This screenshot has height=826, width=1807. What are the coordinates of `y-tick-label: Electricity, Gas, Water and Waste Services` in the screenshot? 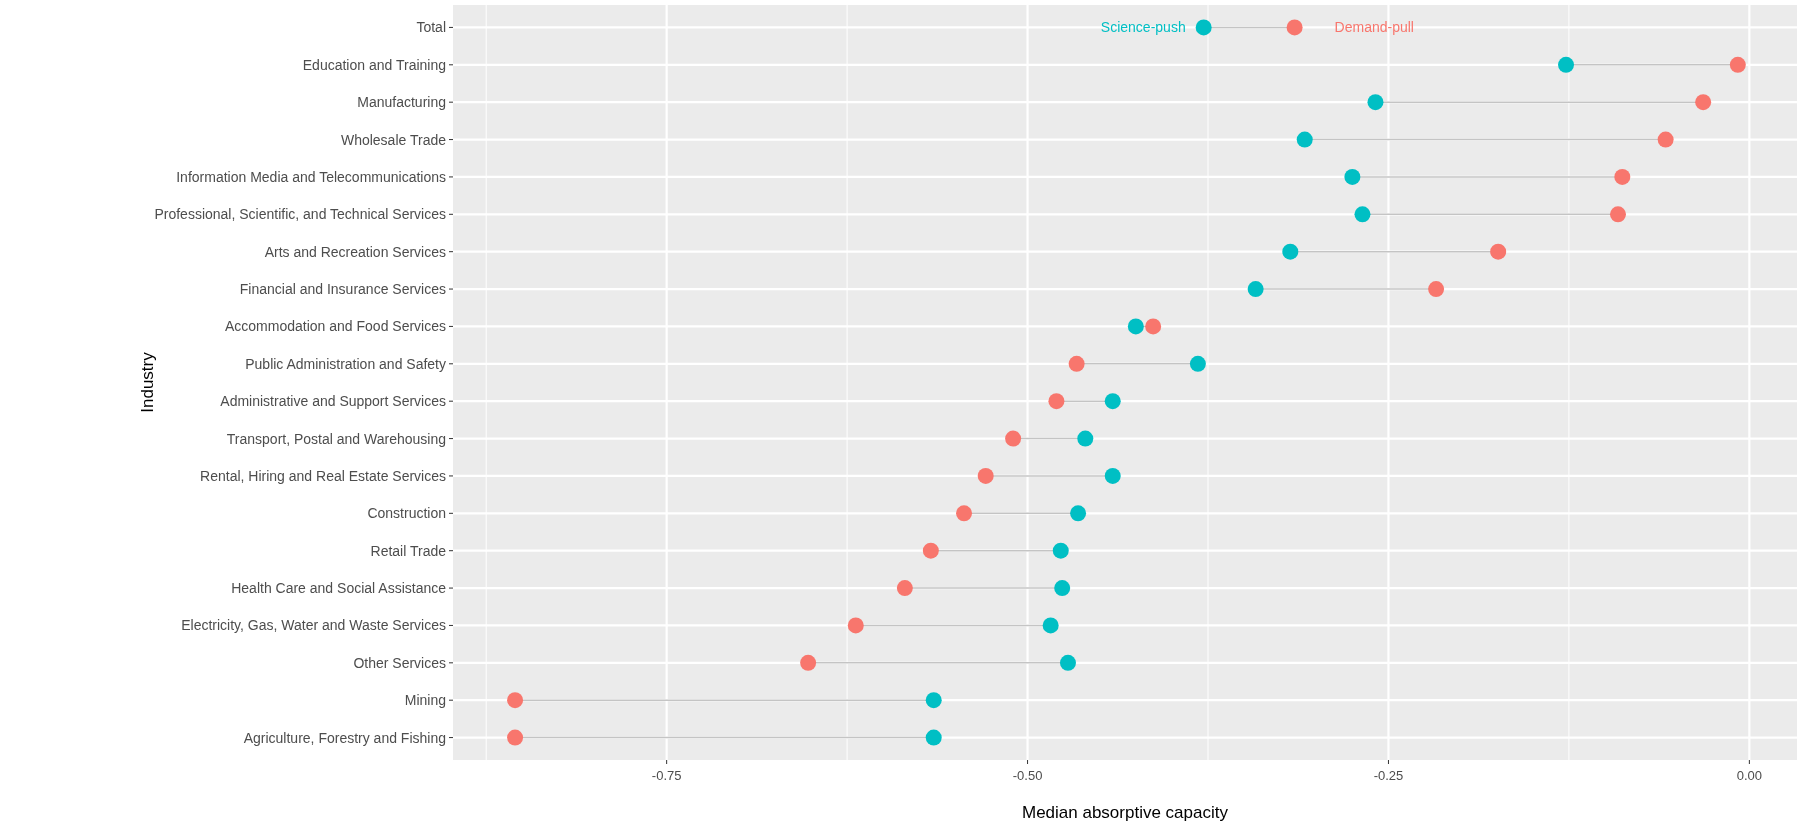 It's located at (313, 625).